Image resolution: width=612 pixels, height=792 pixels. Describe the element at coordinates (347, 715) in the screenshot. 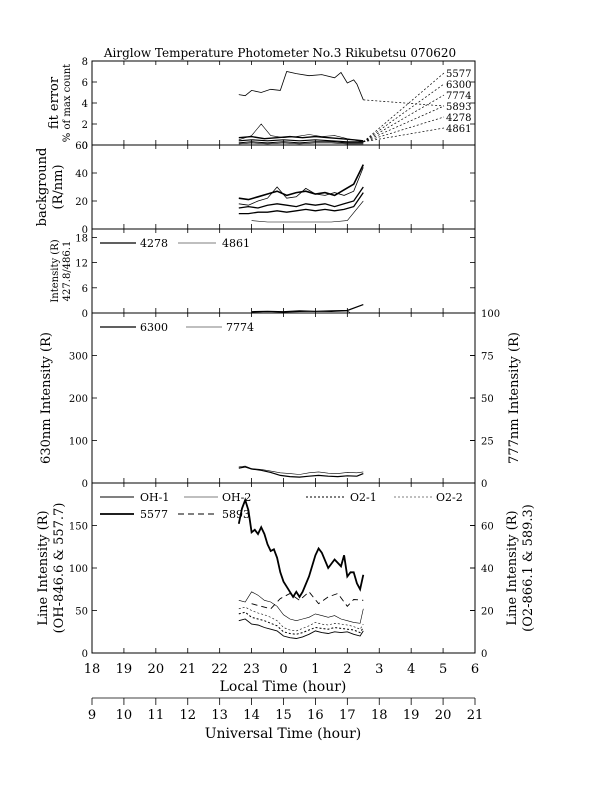

I see `ut-tick-label: 17` at that location.